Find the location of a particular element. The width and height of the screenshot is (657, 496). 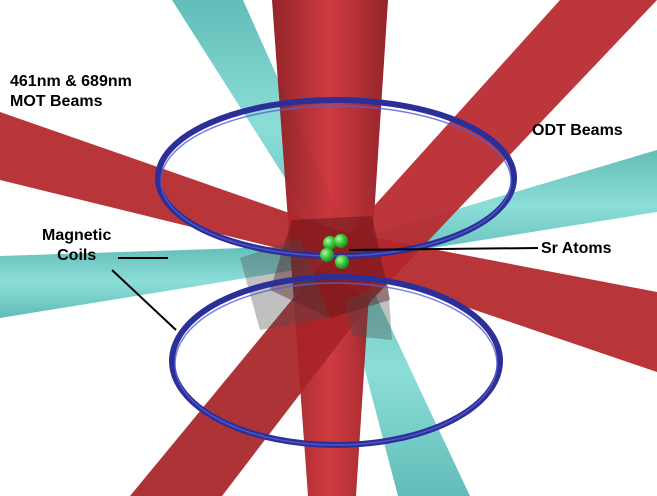

mot-beams-label: 461nm & 689nm MOT Beams is located at coordinates (71, 92).